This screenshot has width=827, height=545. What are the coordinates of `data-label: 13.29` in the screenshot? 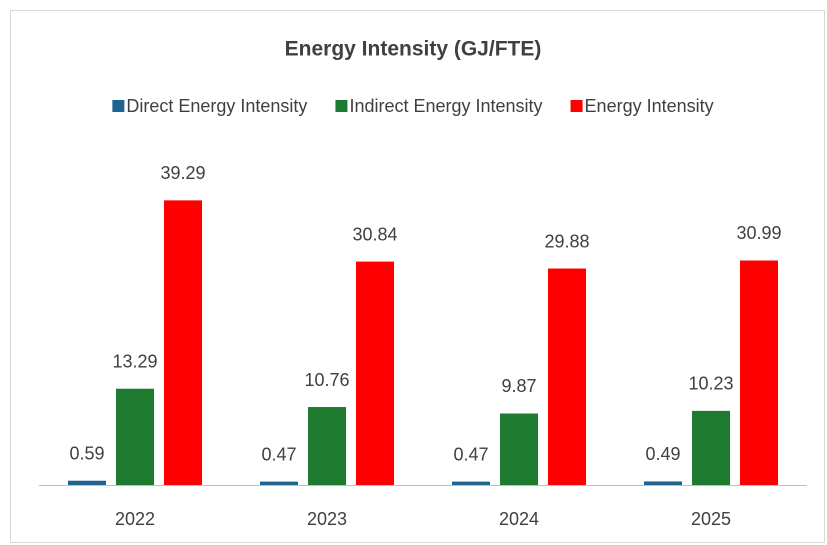 It's located at (134, 361).